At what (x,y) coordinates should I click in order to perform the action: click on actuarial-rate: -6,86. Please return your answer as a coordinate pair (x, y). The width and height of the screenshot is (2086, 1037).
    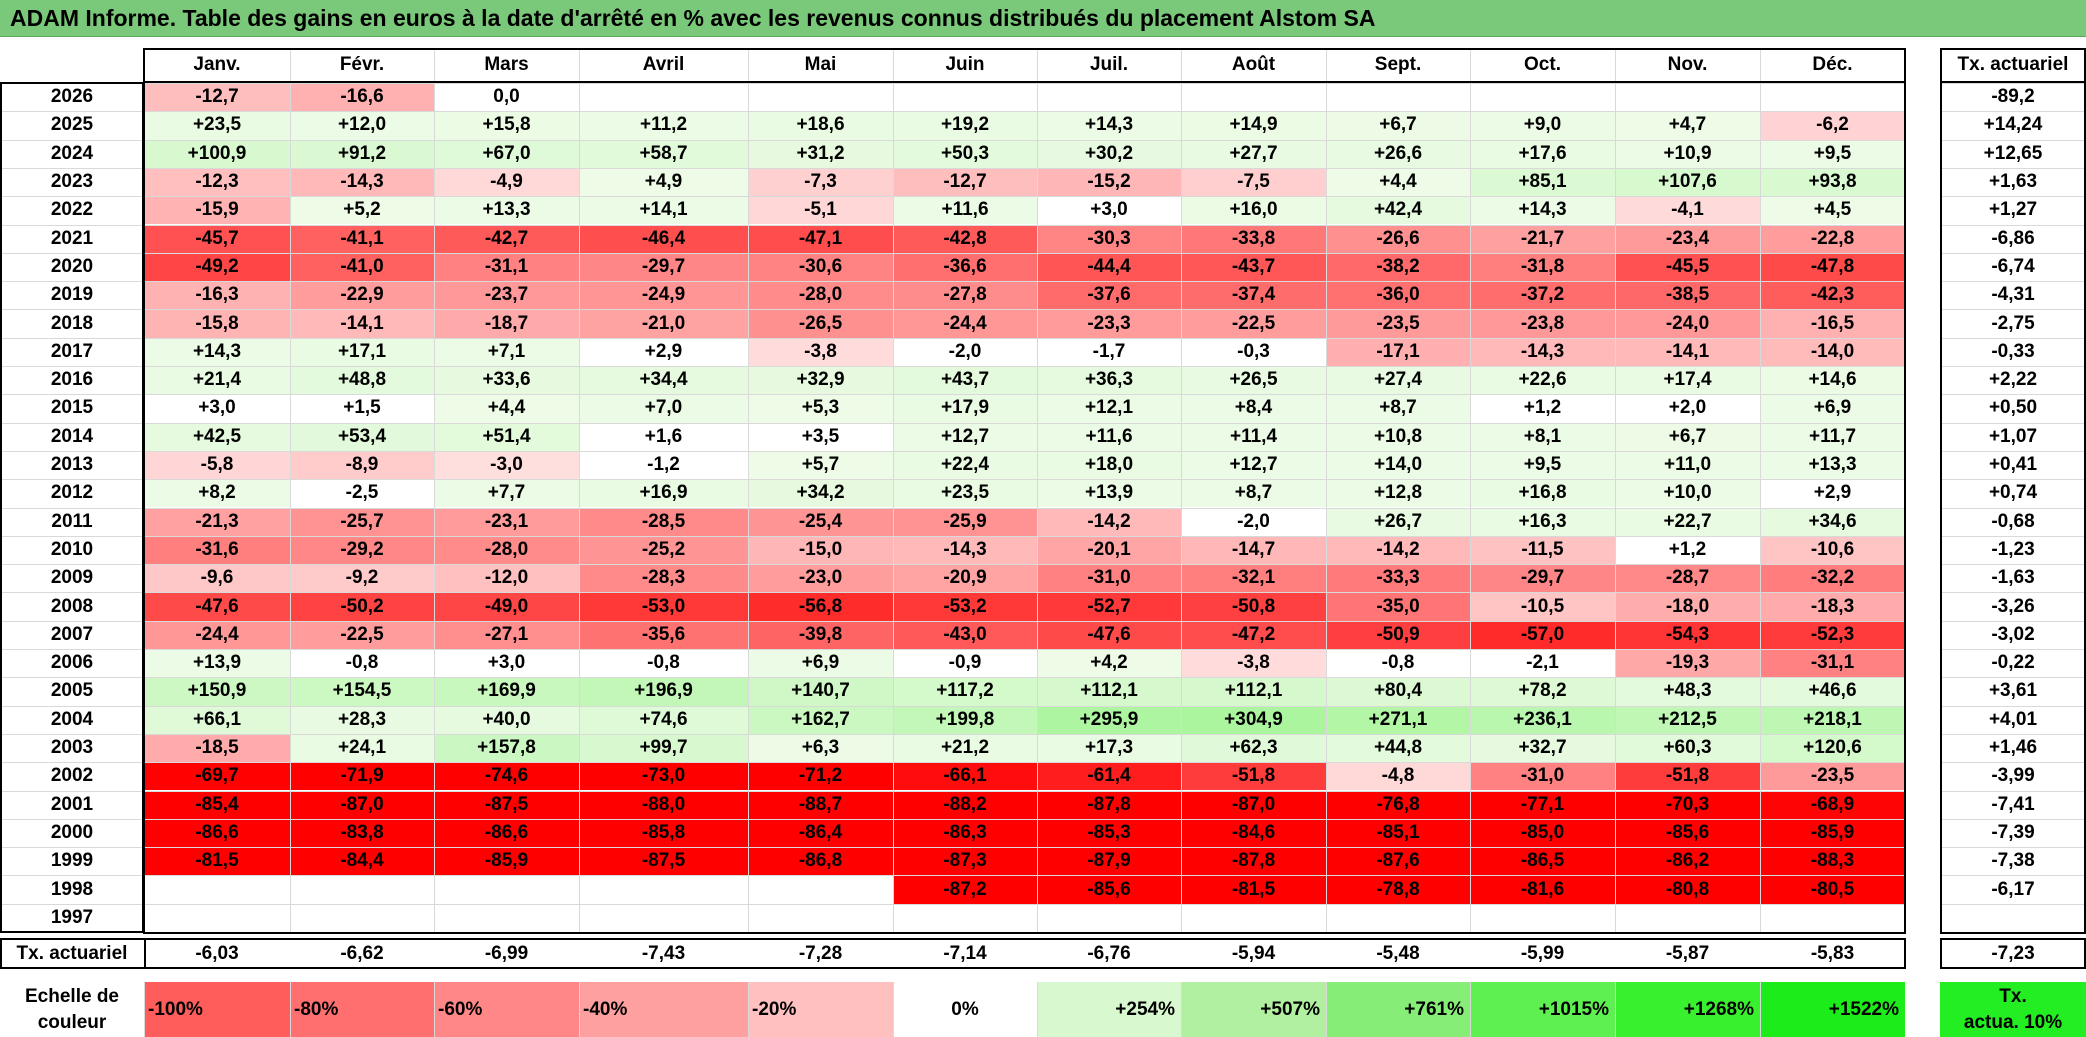
    Looking at the image, I should click on (2013, 238).